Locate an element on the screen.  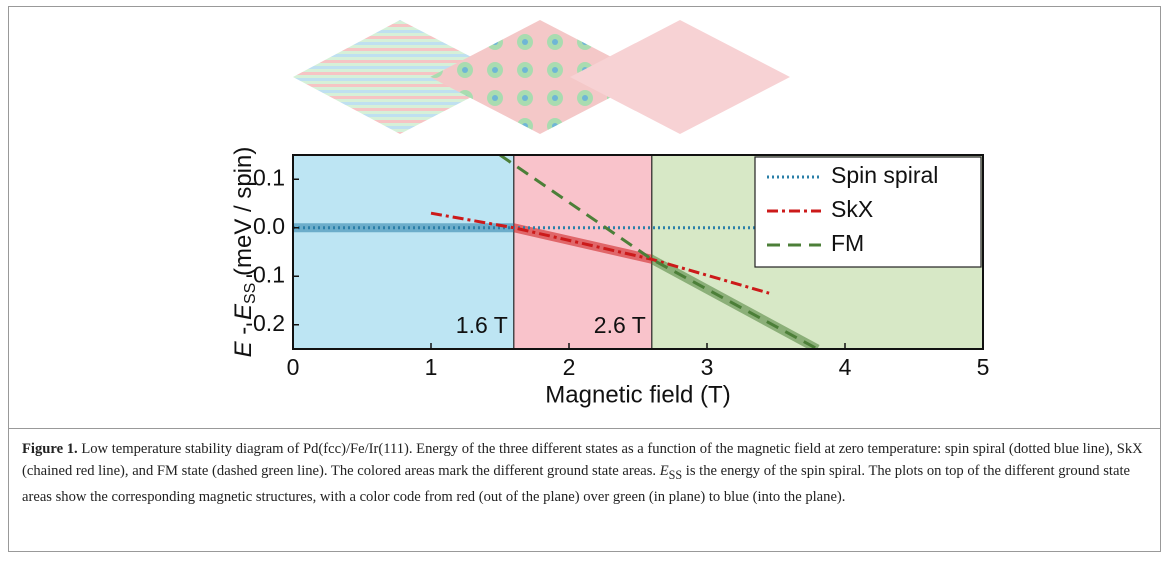
legend-label: FM is located at coordinates (847, 243).